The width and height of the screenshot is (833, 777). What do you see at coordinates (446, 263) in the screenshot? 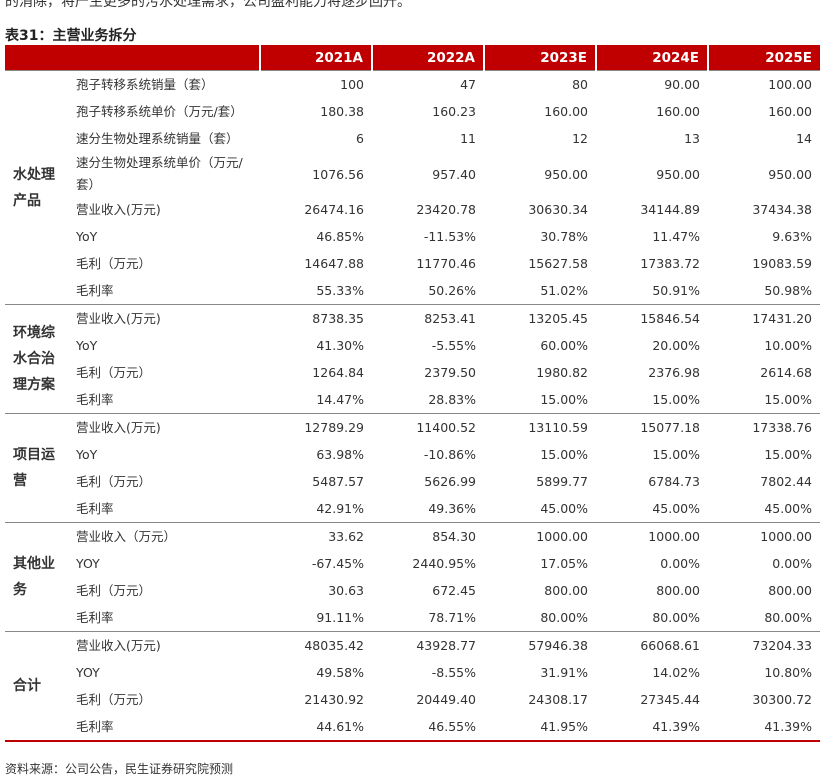
I see `value-cell: 11770.46` at bounding box center [446, 263].